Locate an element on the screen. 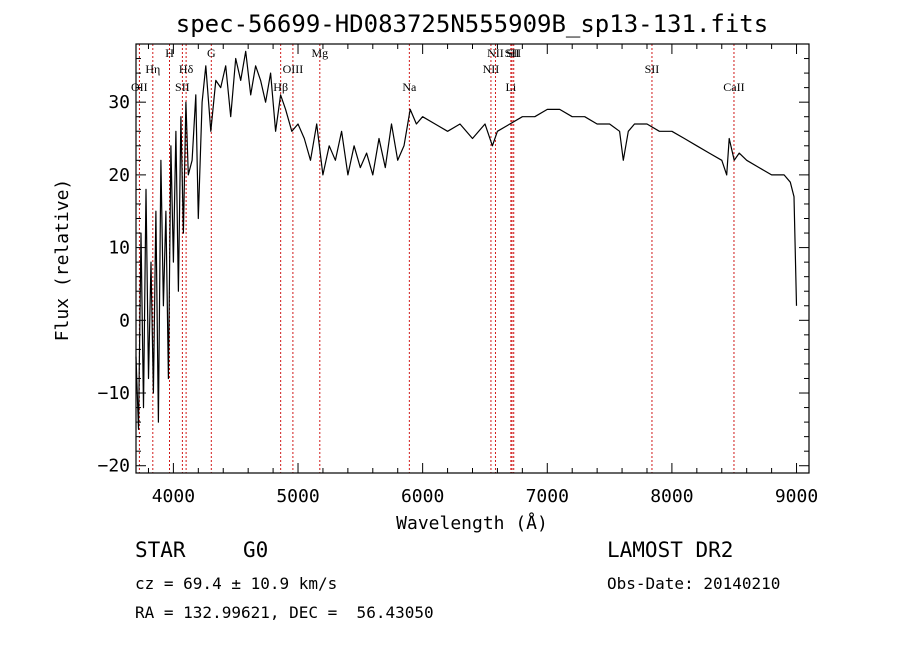  line-label: H is located at coordinates (169, 53).